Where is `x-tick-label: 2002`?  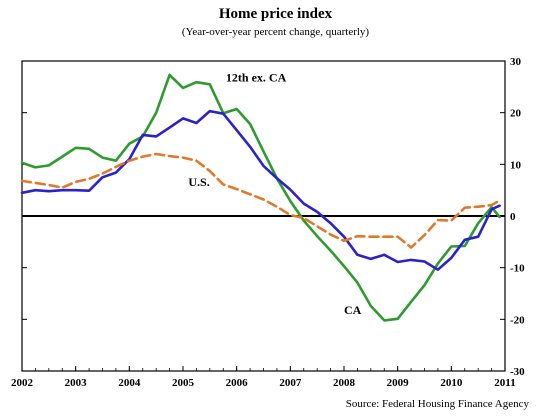 x-tick-label: 2002 is located at coordinates (22, 383).